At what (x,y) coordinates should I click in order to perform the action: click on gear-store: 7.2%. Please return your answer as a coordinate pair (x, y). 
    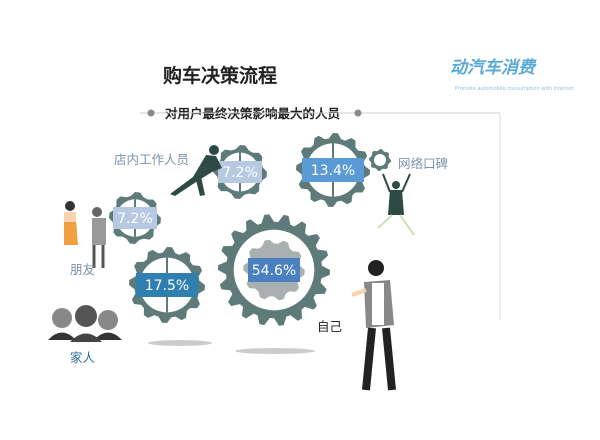
    Looking at the image, I should click on (240, 172).